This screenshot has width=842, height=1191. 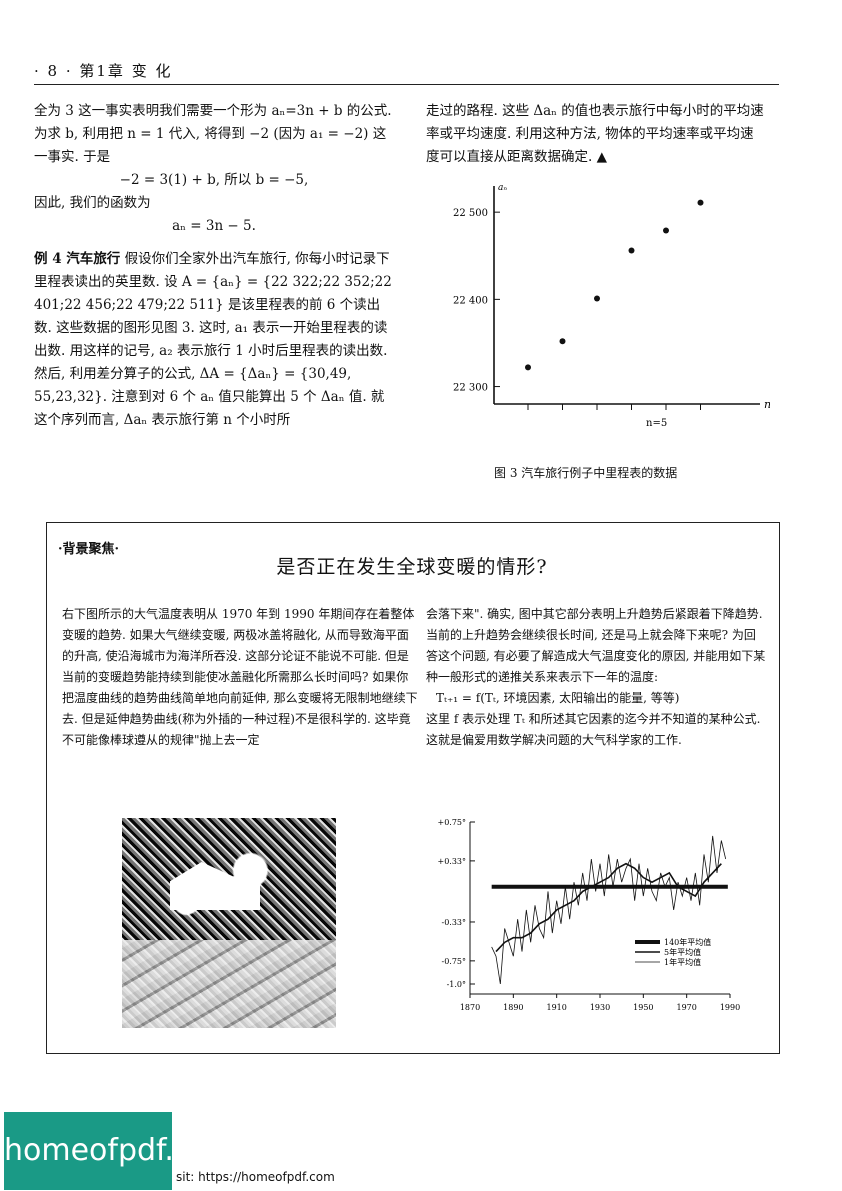 I want to click on equation-1: −2 = 3(1) + b, 所以 b = −5,, so click(x=214, y=180).